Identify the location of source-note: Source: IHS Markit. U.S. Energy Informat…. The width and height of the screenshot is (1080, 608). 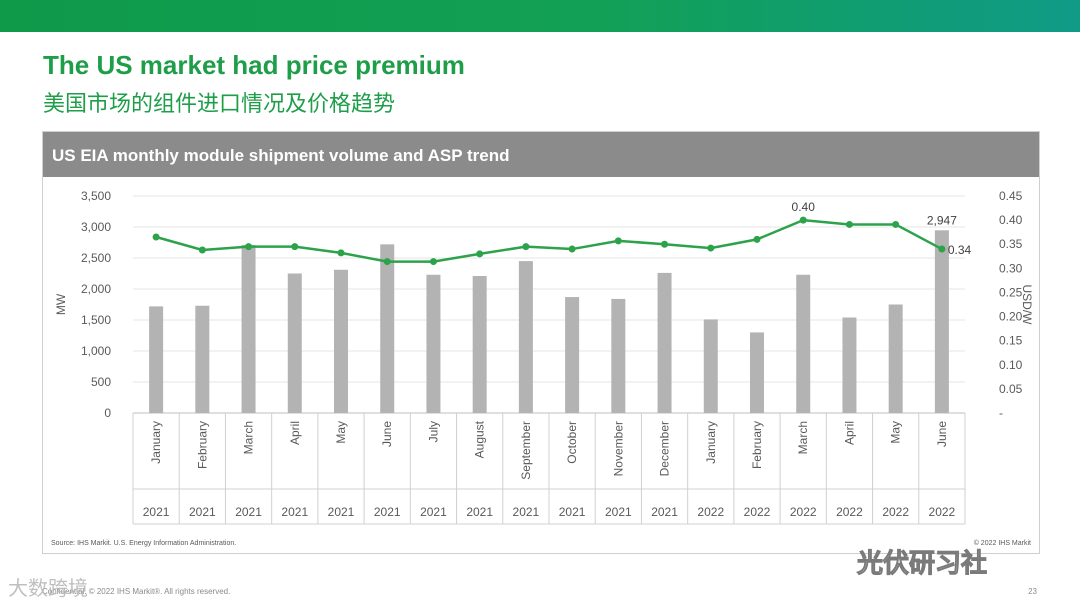
(143, 543).